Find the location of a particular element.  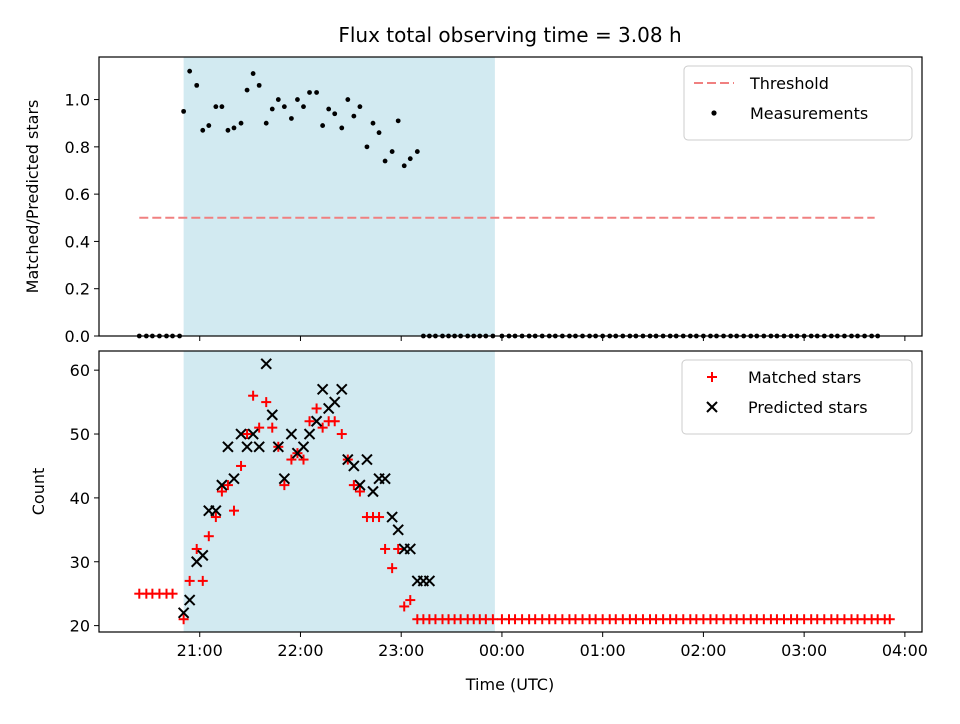

series-predicted-stars is located at coordinates (306, 488).